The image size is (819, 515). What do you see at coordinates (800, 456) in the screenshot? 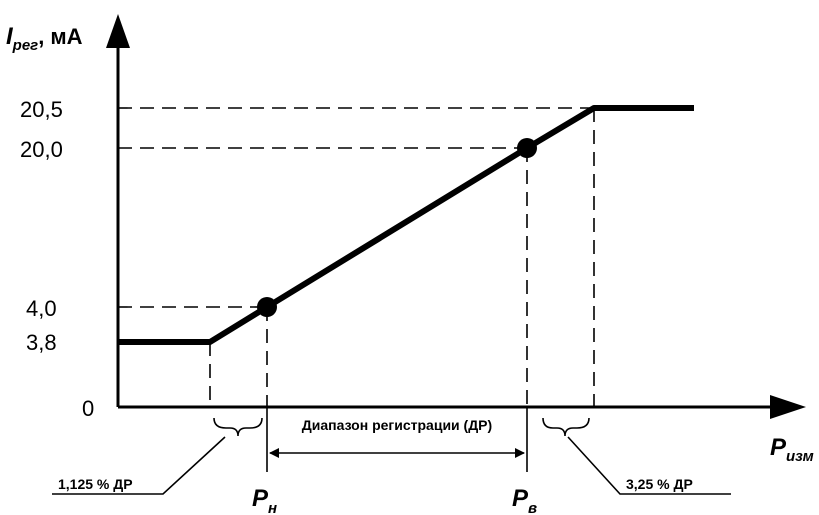
I see `x-axis-subscript: изм` at bounding box center [800, 456].